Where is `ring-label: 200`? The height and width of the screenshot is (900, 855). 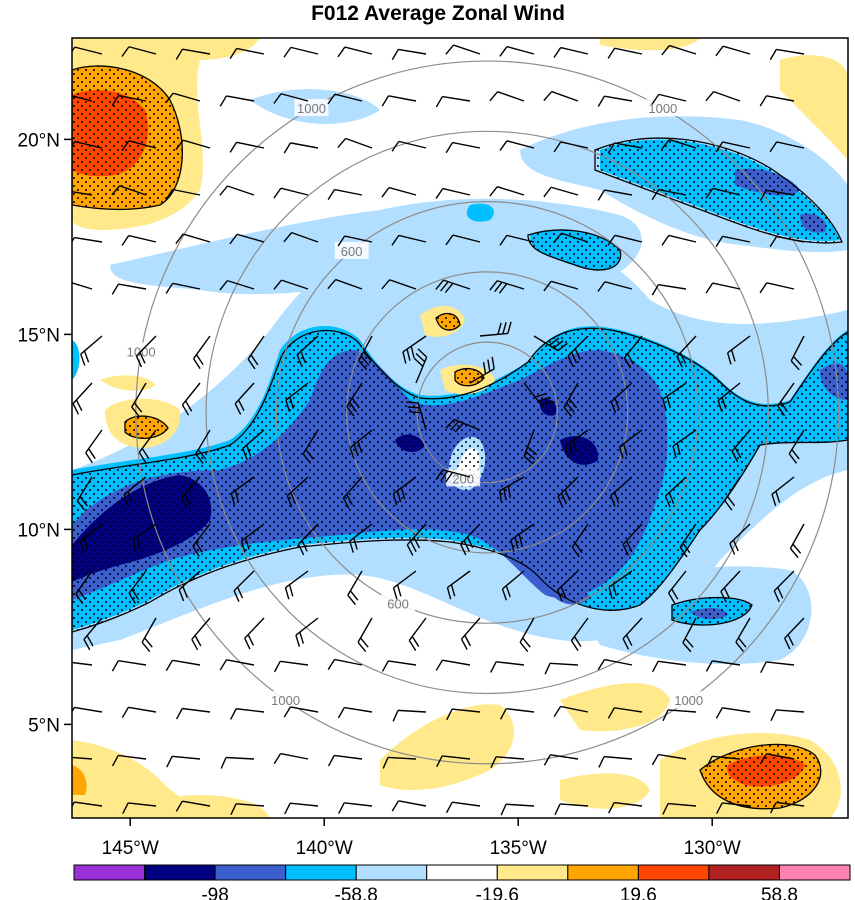 ring-label: 200 is located at coordinates (463, 478).